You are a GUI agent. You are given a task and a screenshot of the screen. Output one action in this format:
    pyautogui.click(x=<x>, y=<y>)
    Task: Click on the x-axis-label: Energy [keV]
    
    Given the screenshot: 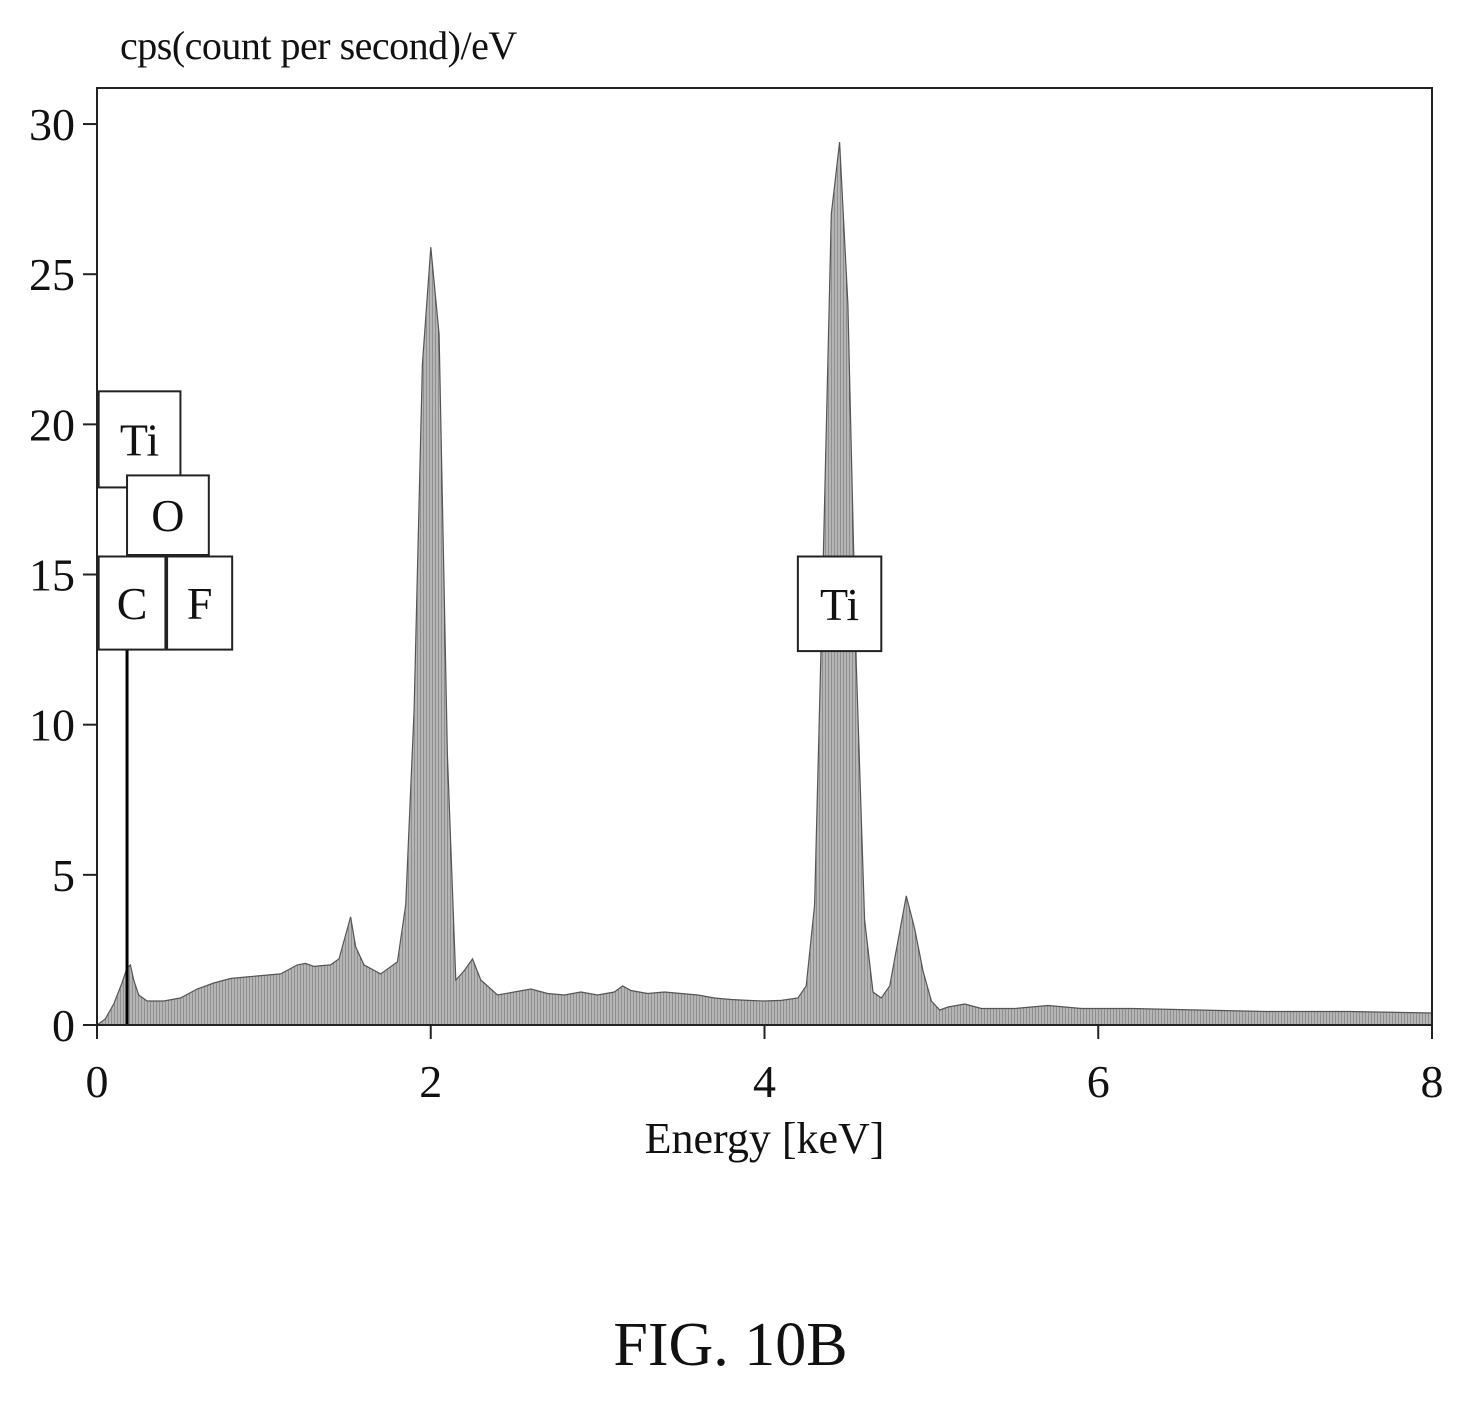 What is the action you would take?
    pyautogui.click(x=765, y=1138)
    